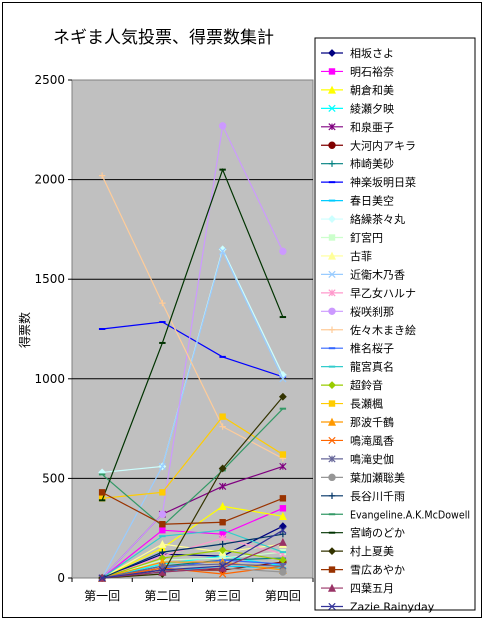 The image size is (486, 622). I want to click on legend-entry: 椎名桜子, so click(357, 348).